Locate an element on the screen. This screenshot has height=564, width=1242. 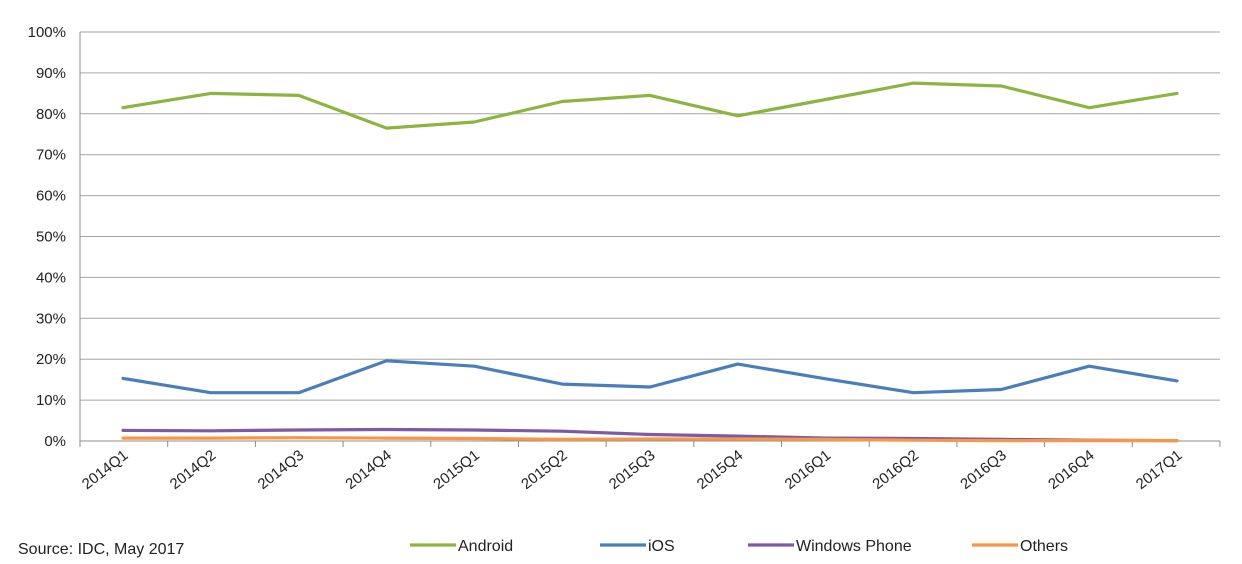
x-tick-label: 2014Q4 is located at coordinates (368, 470).